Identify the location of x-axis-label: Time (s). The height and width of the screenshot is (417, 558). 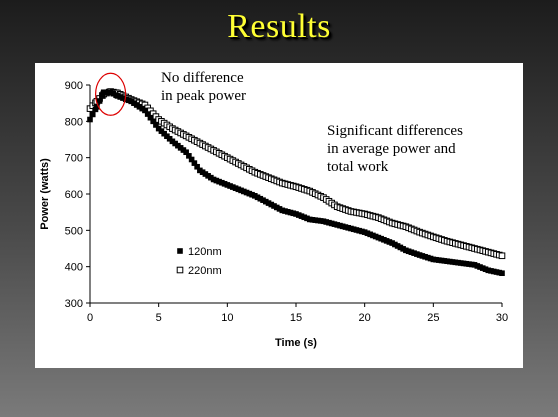
(296, 343).